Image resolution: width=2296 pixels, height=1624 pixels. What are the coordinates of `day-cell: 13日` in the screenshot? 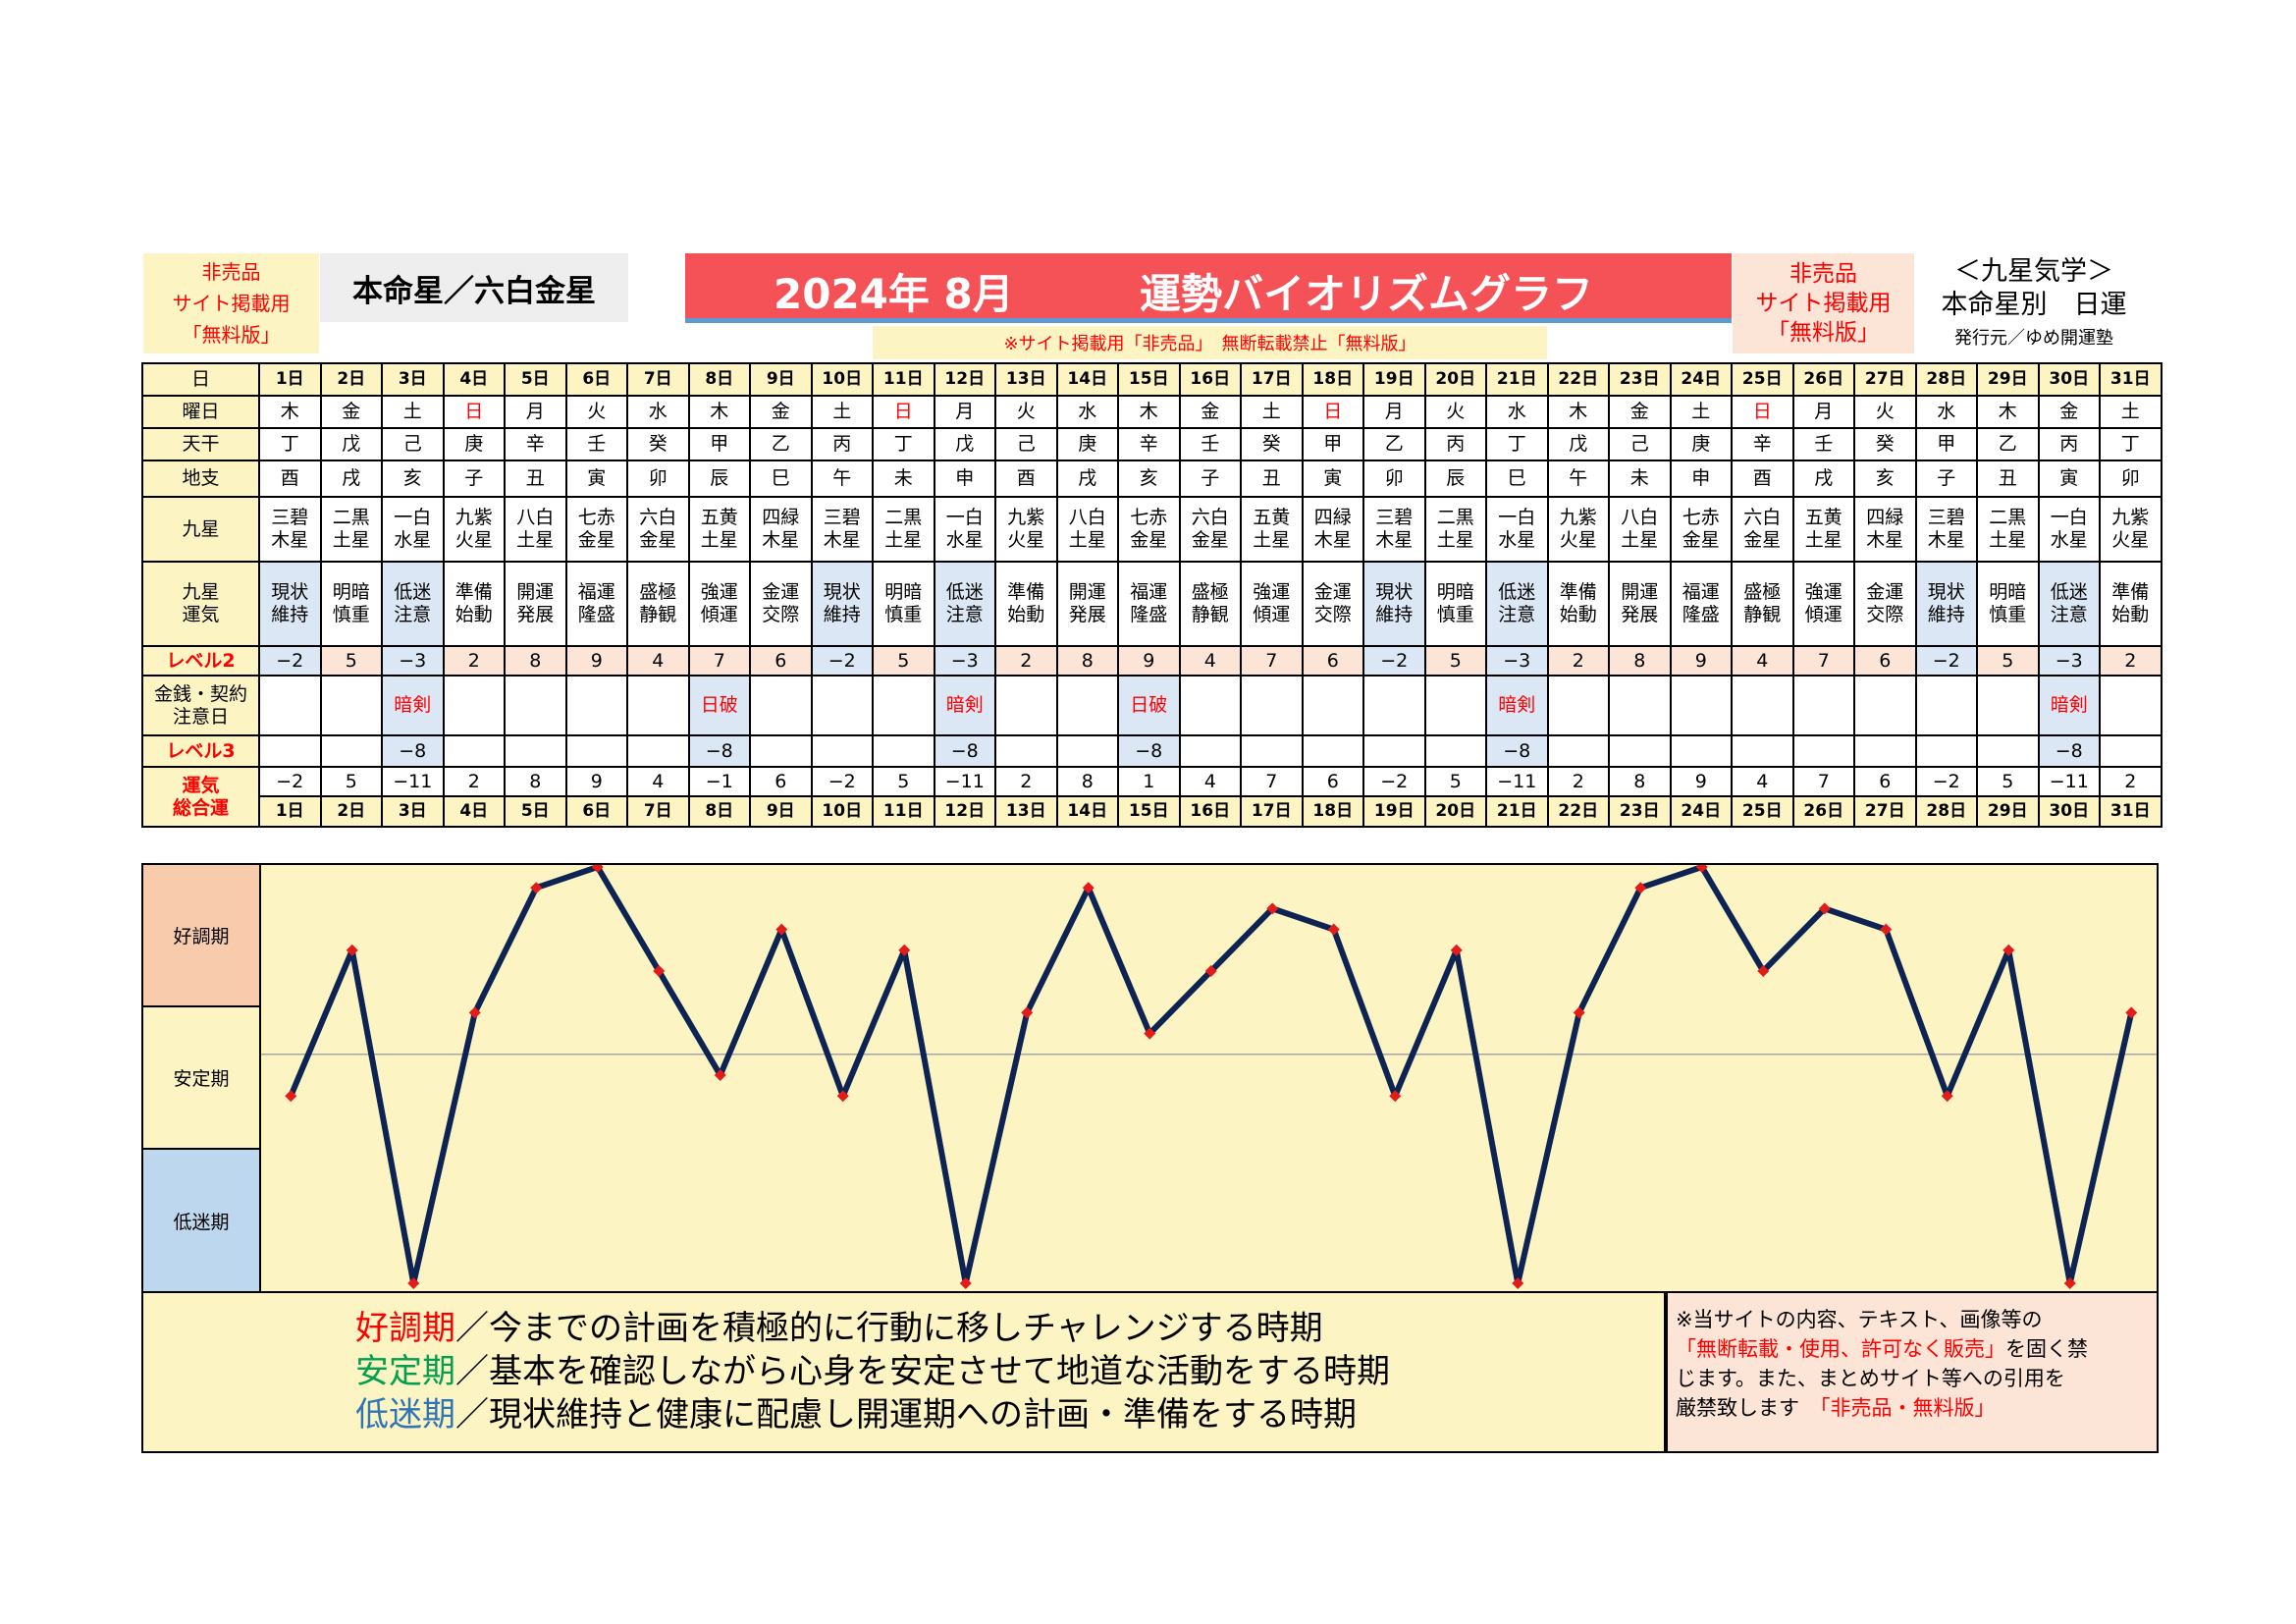 It's located at (1026, 379).